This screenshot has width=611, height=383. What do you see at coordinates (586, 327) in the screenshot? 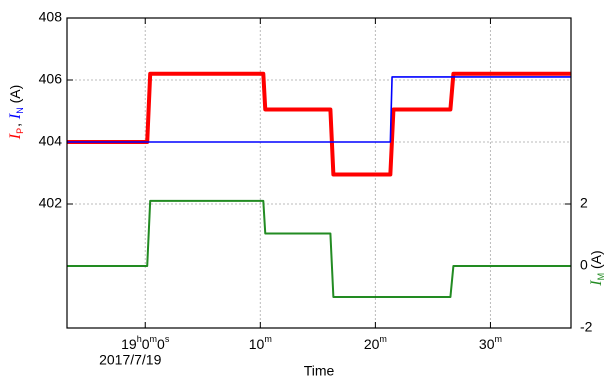
I see `y2-tick-label: -2` at bounding box center [586, 327].